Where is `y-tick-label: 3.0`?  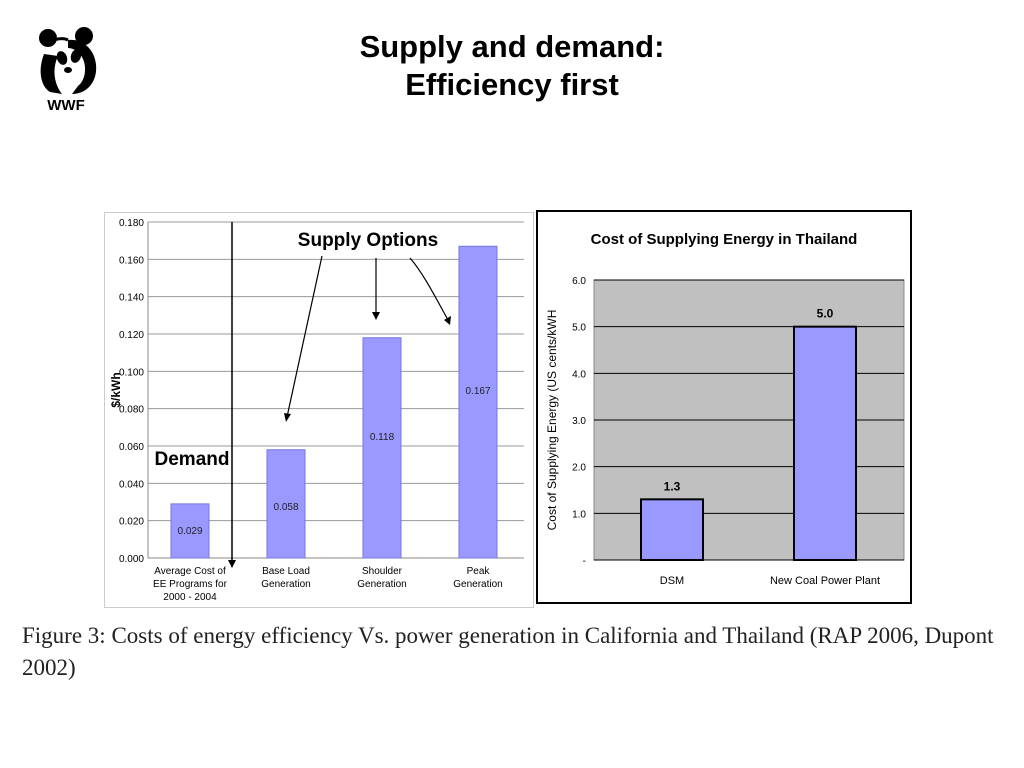
y-tick-label: 3.0 is located at coordinates (579, 421).